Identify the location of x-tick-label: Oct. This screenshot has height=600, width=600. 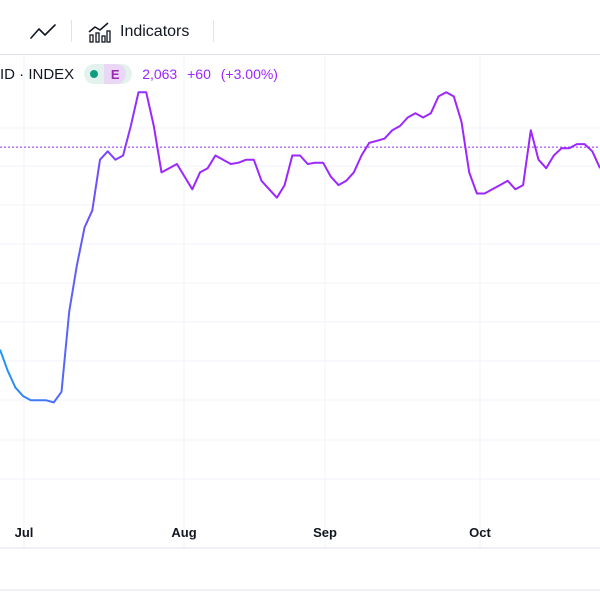
(480, 532).